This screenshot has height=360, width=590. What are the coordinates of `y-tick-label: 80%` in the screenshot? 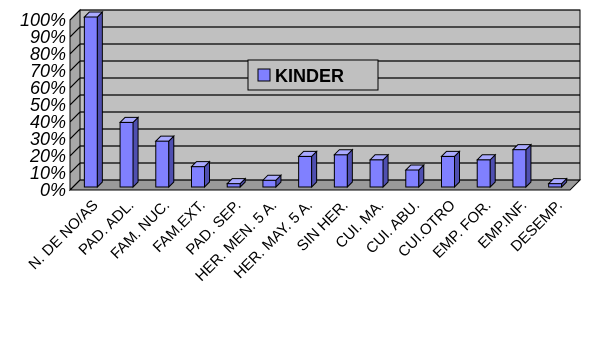 It's located at (48, 54).